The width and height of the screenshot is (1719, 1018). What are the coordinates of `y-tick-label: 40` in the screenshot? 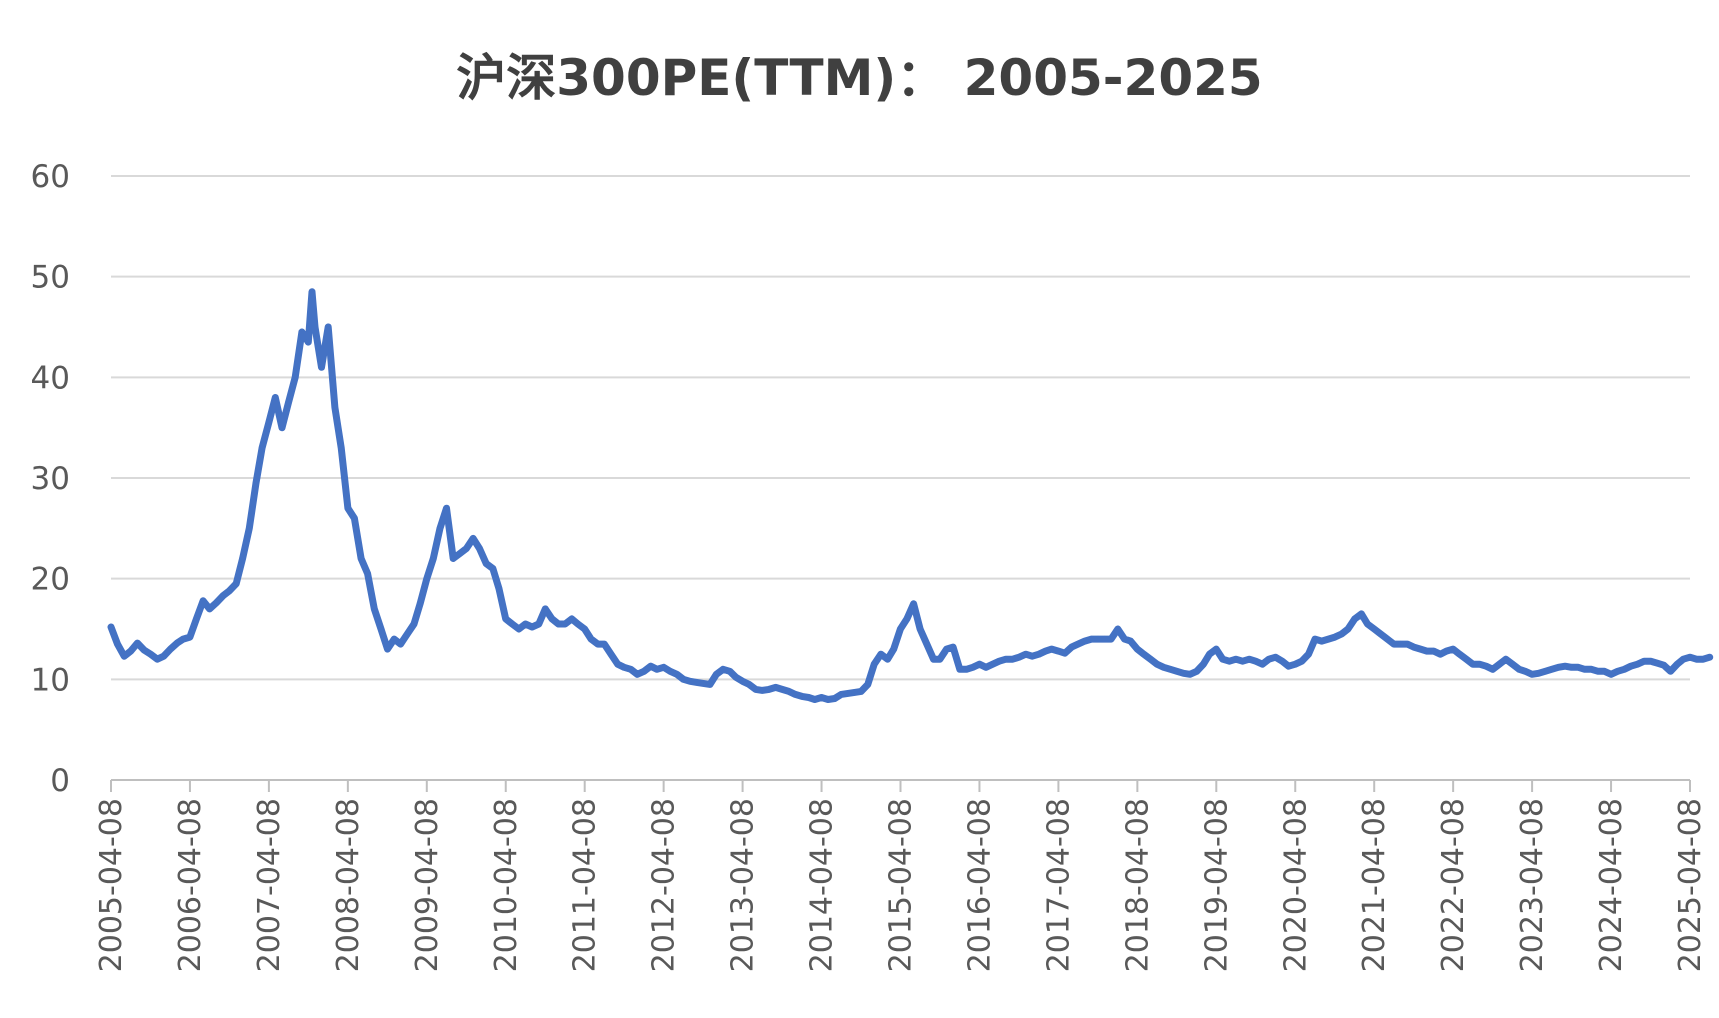 It's located at (50, 378).